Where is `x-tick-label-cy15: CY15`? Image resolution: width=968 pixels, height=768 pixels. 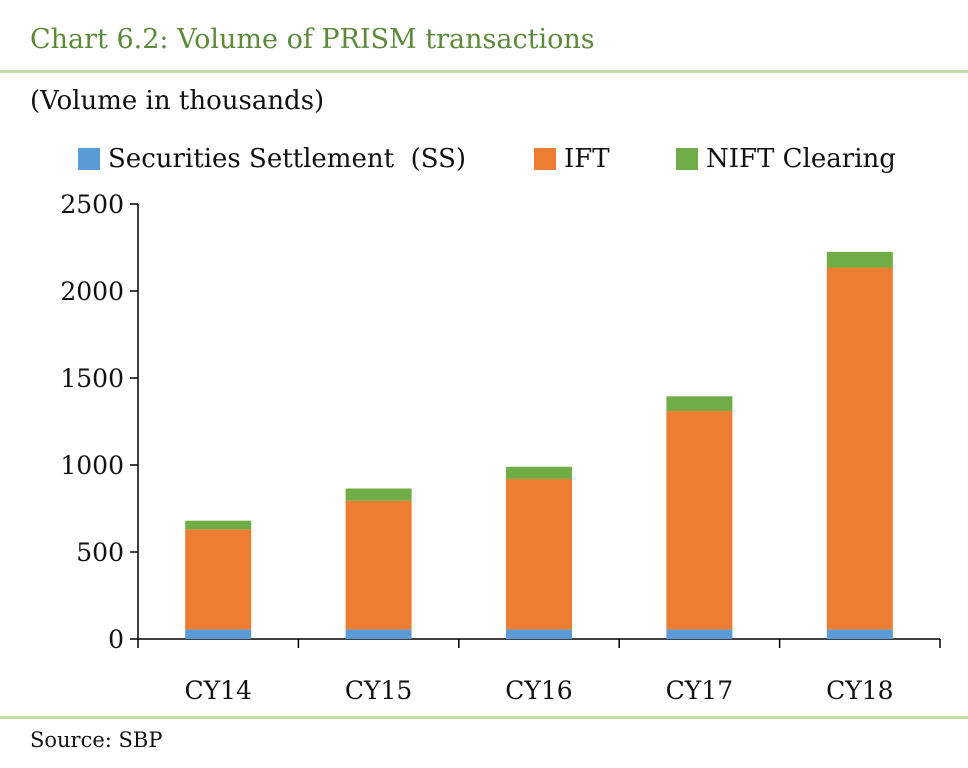
x-tick-label-cy15: CY15 is located at coordinates (378, 690).